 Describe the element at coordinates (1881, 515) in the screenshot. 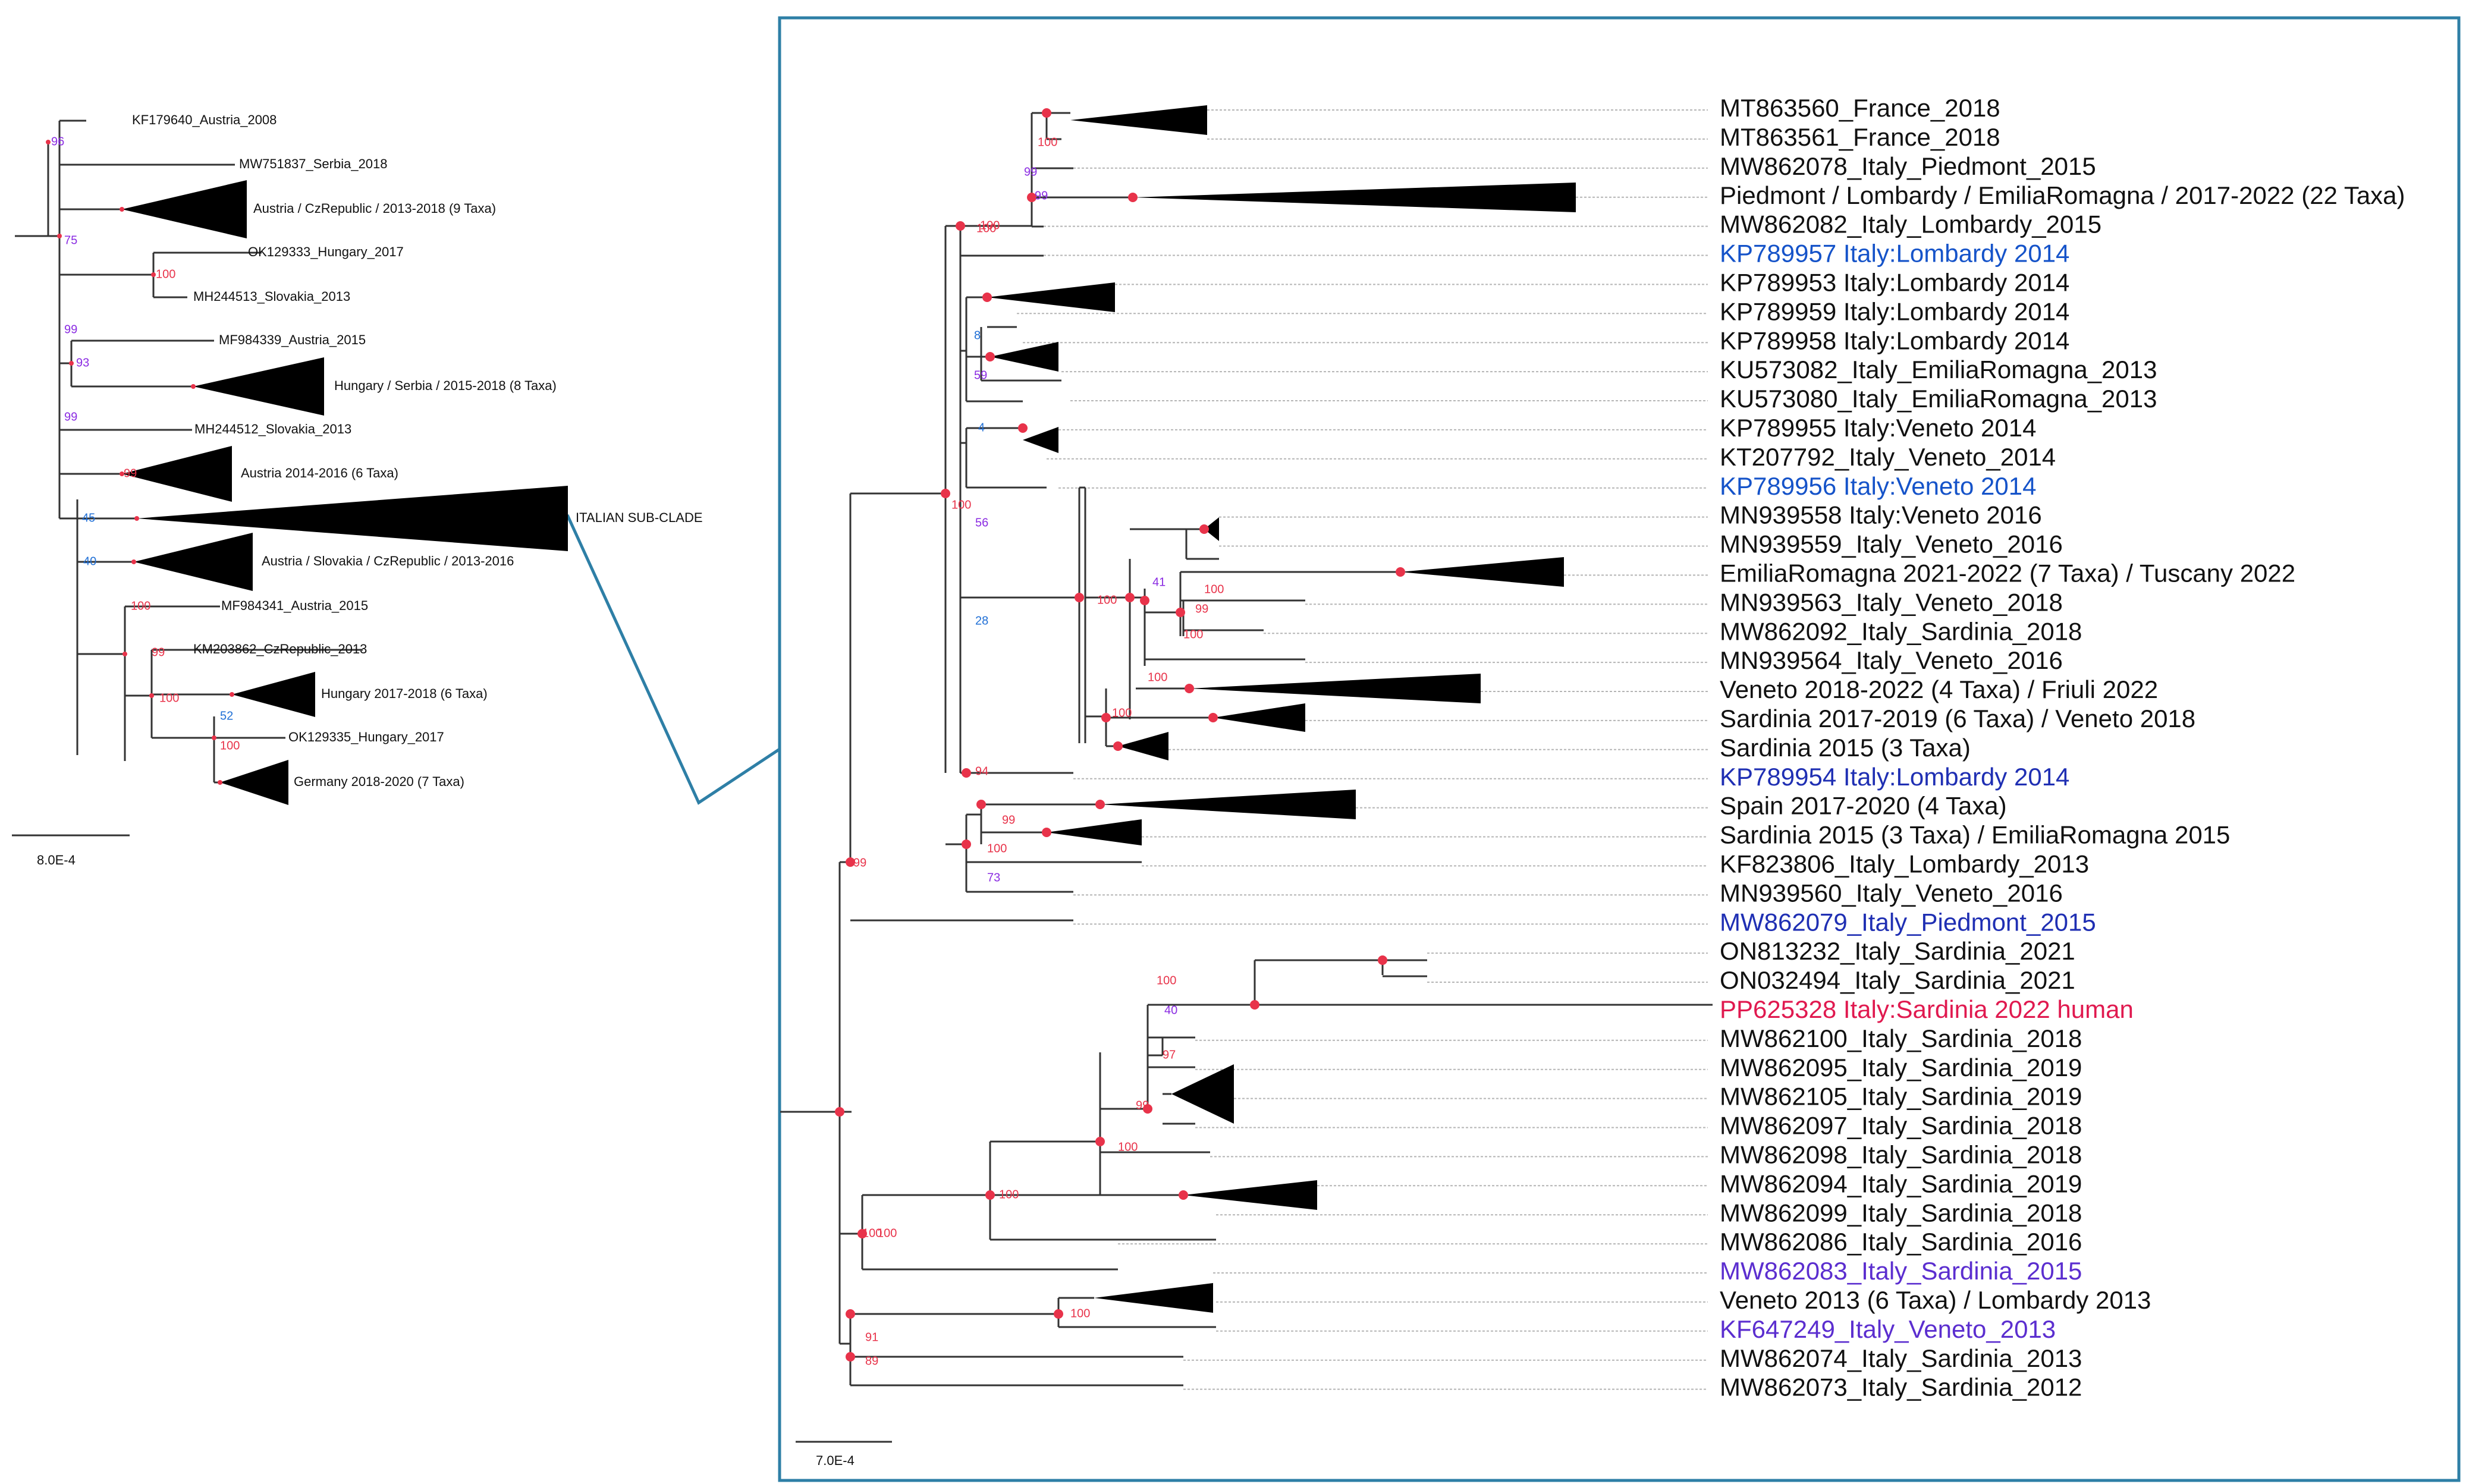

I see `taxon-label: MN939558 Italy:Veneto 2016` at that location.